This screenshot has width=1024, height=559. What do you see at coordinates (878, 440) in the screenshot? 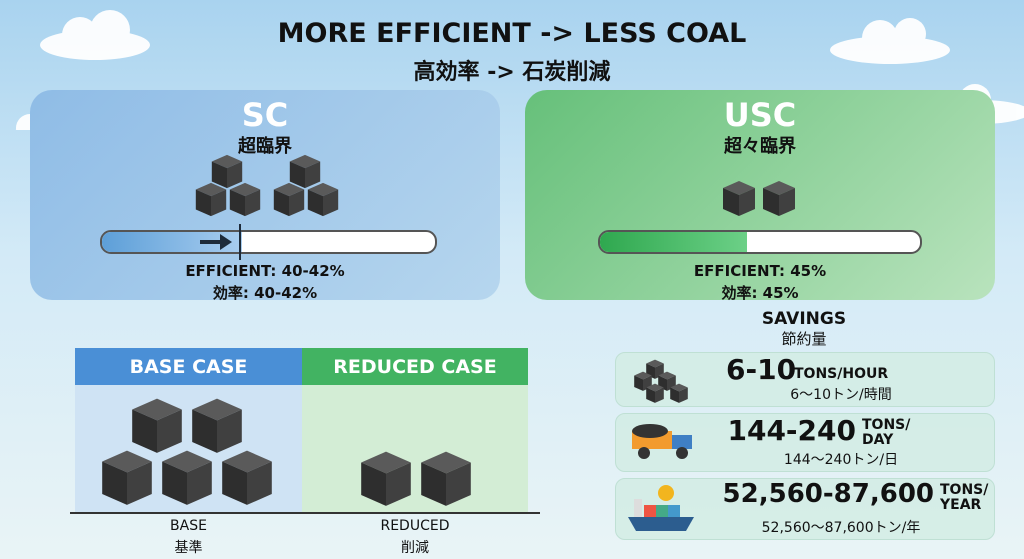
I see `savings-unit: DAY` at bounding box center [878, 440].